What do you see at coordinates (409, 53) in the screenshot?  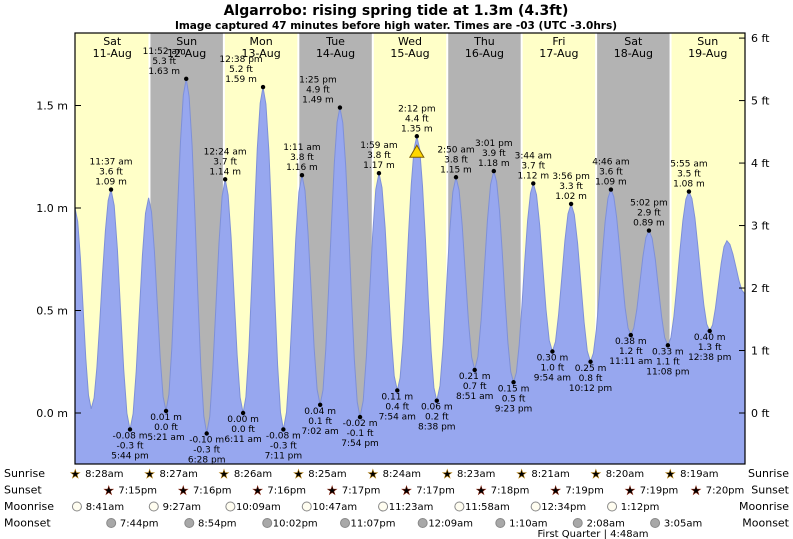 I see `day-label-date: 15-Aug` at bounding box center [409, 53].